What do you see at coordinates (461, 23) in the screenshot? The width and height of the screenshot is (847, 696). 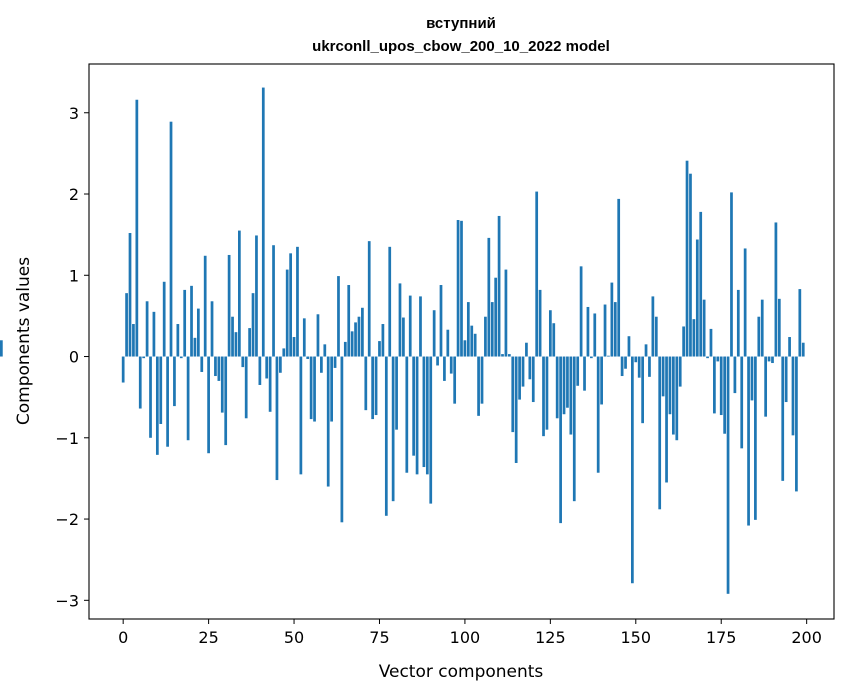 I see `chart-title: вступний` at bounding box center [461, 23].